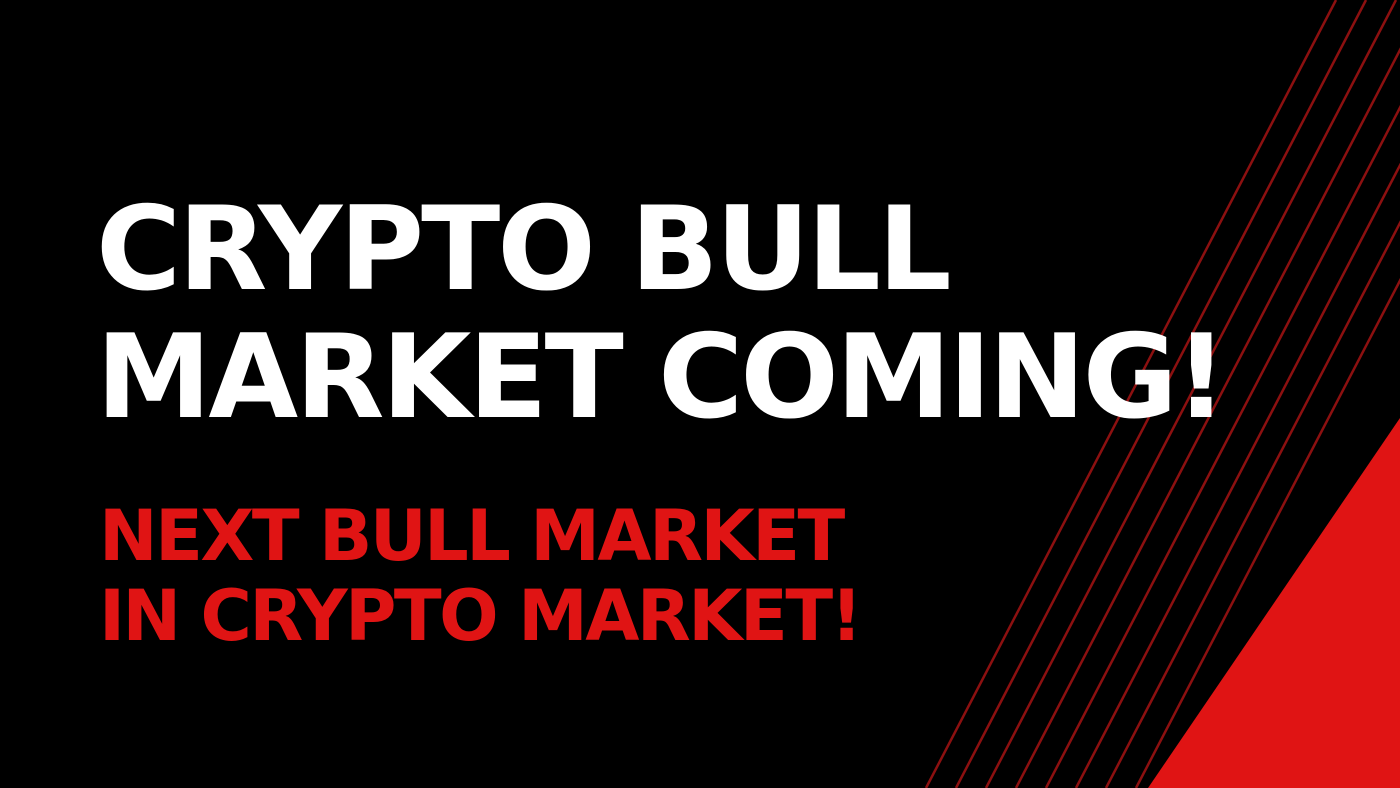 This screenshot has width=1400, height=788. I want to click on headline-line-1: CRYPTO BULL, so click(524, 249).